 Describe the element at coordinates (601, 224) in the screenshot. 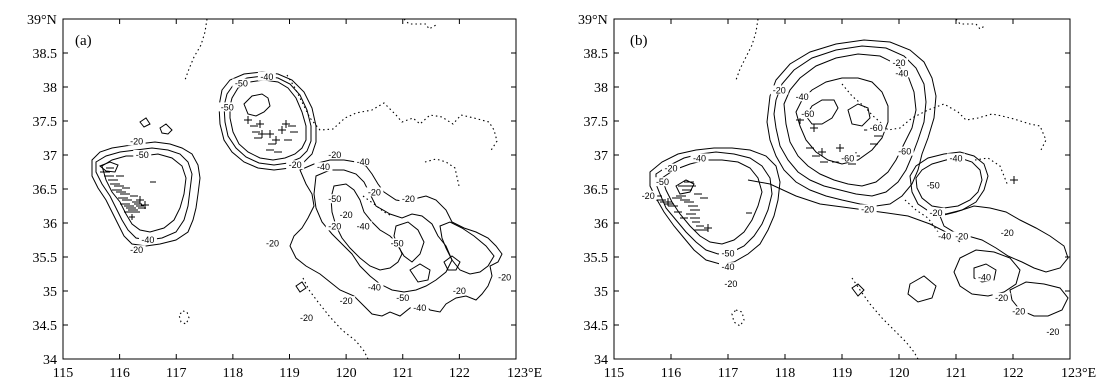

I see `y-tick-label-b: 36` at that location.